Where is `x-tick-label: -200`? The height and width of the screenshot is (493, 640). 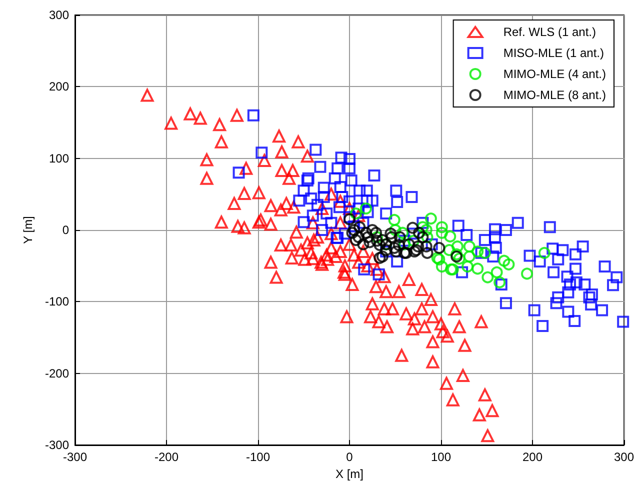 x-tick-label: -200 is located at coordinates (166, 457).